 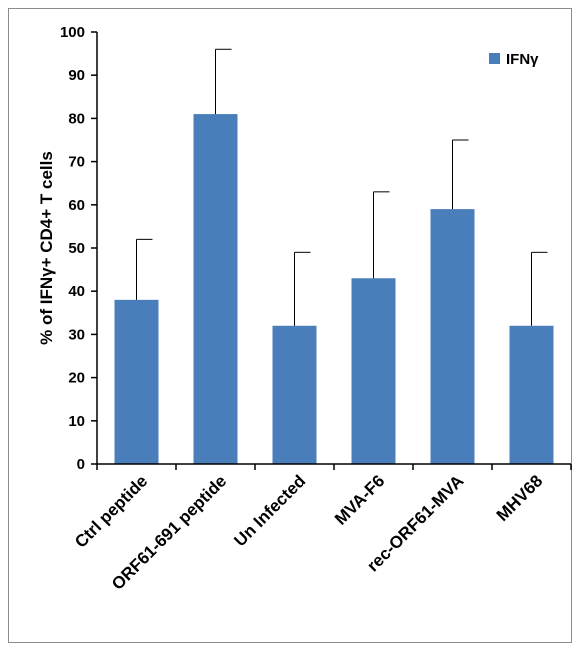 What do you see at coordinates (359, 499) in the screenshot?
I see `category-label: MVA-F6` at bounding box center [359, 499].